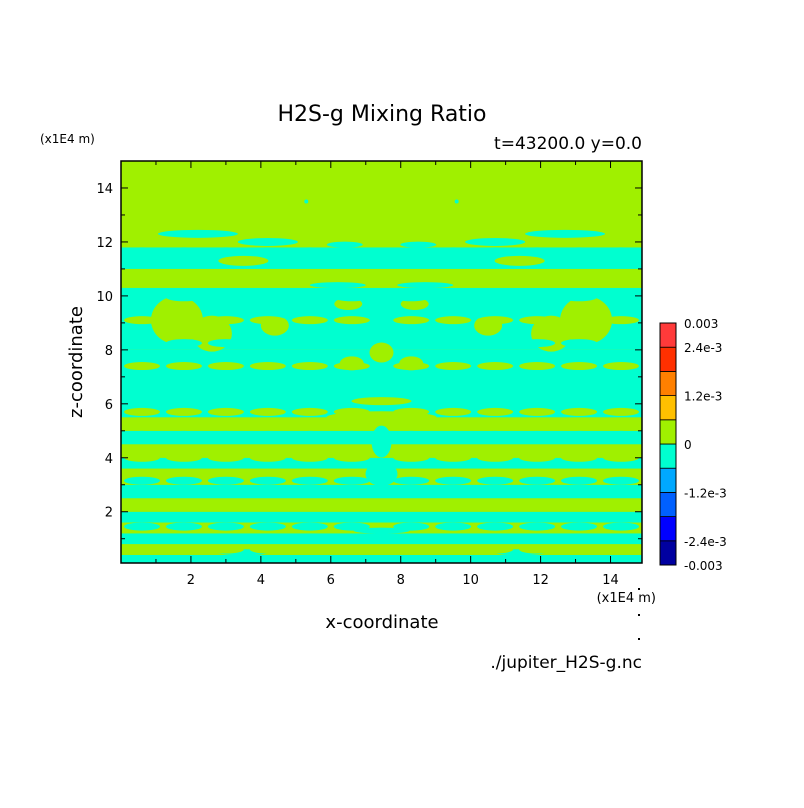 The image size is (804, 808). Describe the element at coordinates (104, 243) in the screenshot. I see `y-tick-label: 12` at that location.